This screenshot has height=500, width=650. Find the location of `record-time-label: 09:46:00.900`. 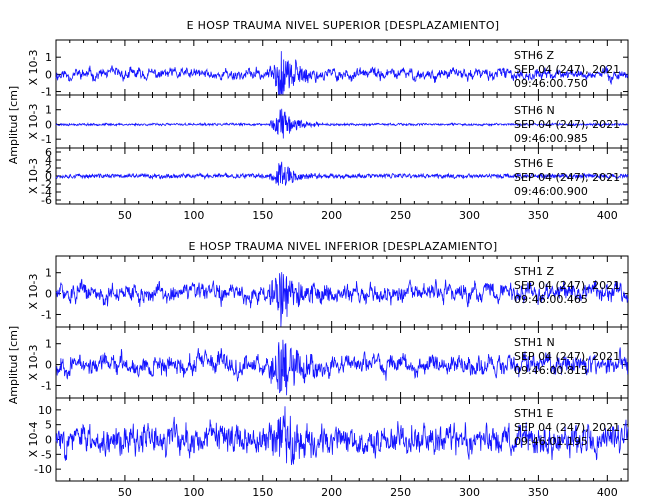

record-time-label: 09:46:00.900 is located at coordinates (551, 191).